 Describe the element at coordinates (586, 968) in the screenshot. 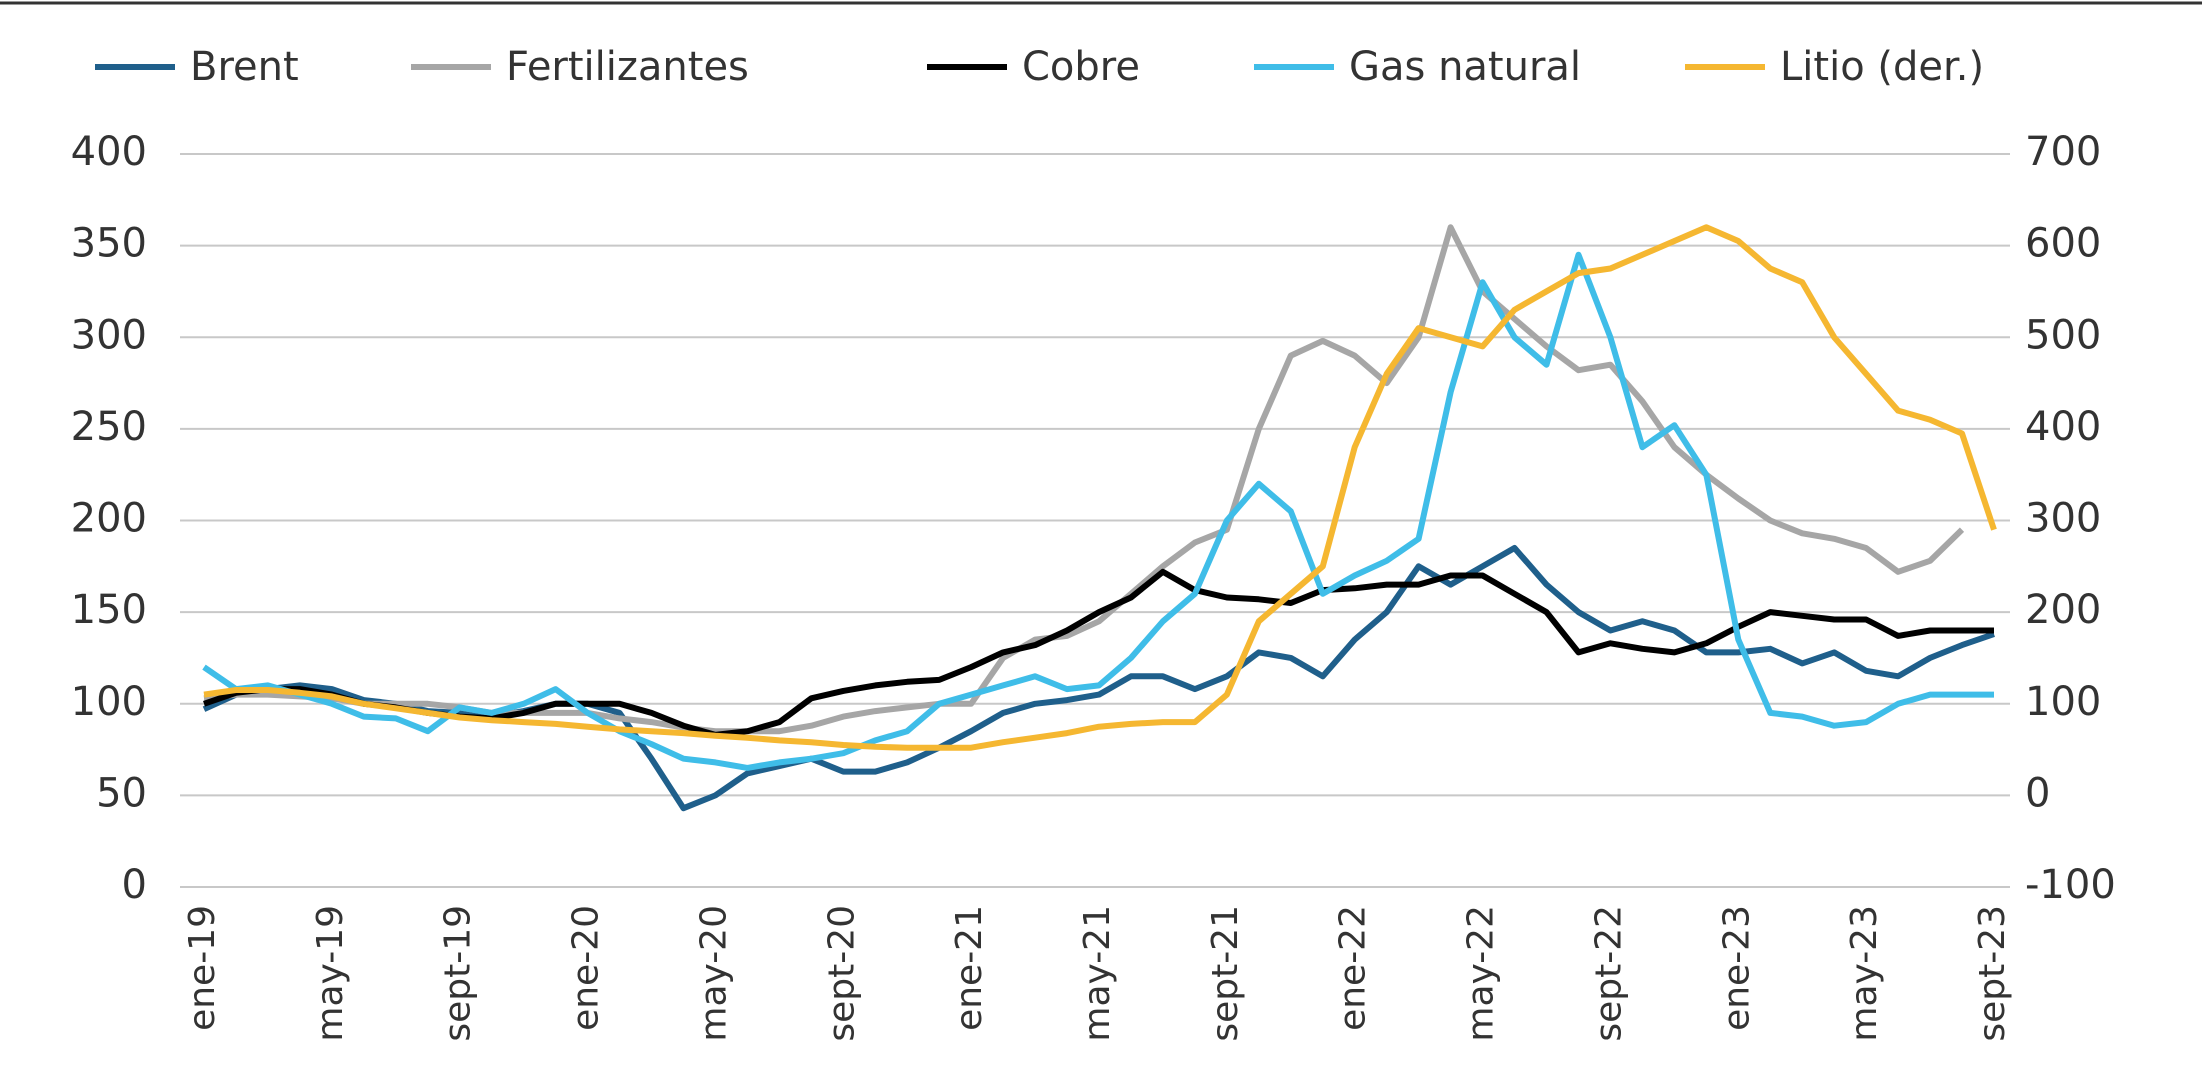

I see `x-tick-label: ene-20` at that location.